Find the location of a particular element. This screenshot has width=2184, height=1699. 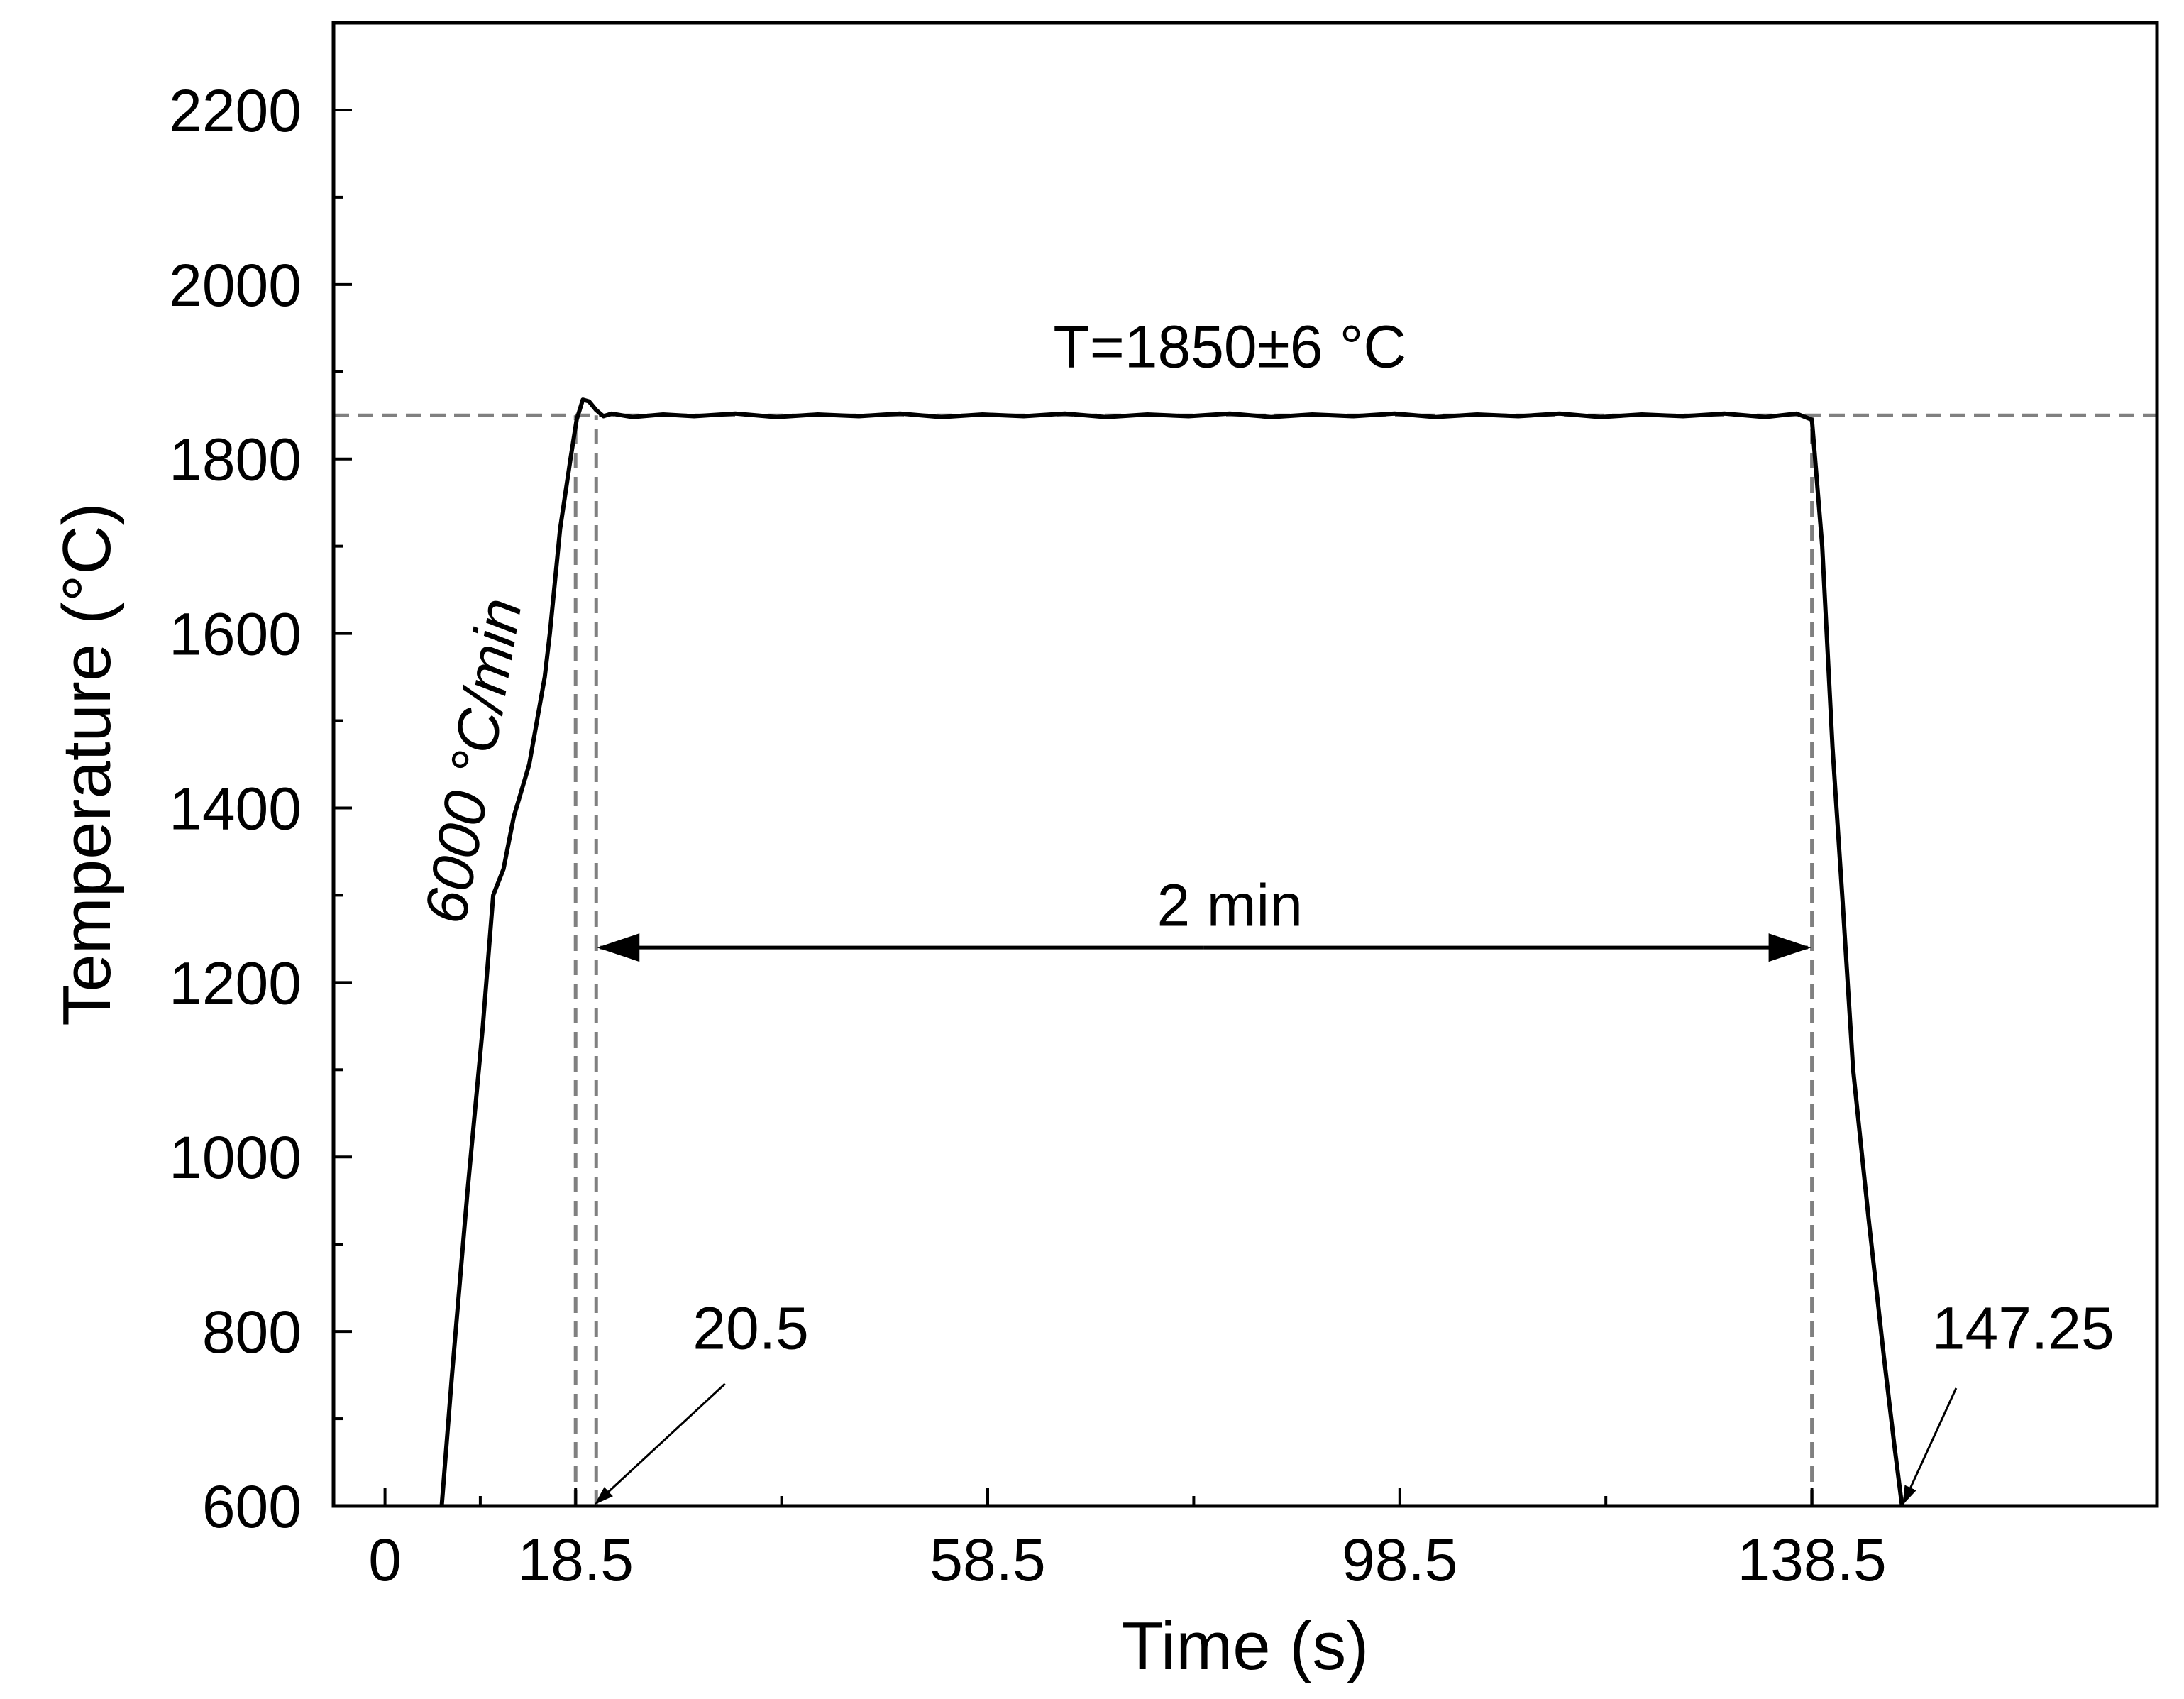

duration-annotation: 2 min is located at coordinates (1230, 905).